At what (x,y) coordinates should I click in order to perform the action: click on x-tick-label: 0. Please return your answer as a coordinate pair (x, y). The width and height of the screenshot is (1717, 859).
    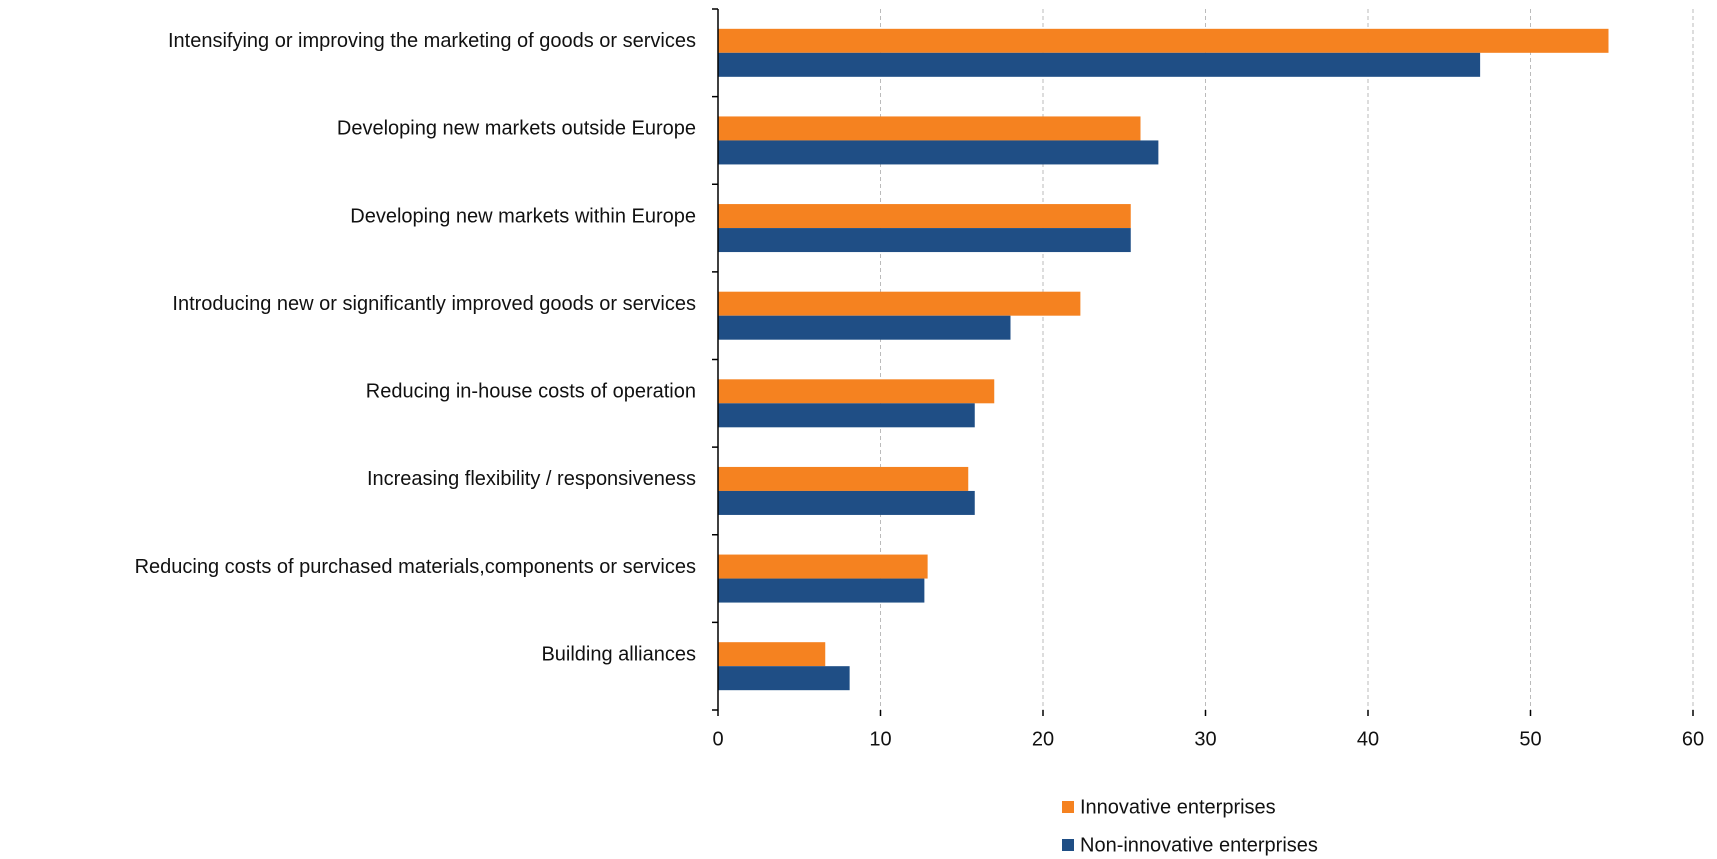
    Looking at the image, I should click on (717, 739).